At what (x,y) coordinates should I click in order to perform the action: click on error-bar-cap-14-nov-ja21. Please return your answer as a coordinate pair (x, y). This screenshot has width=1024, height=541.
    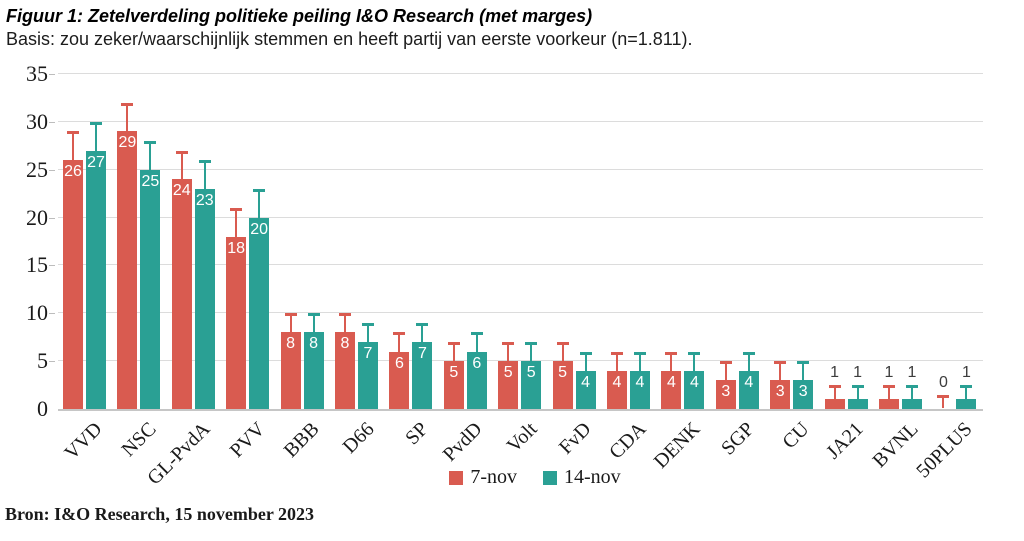
    Looking at the image, I should click on (857, 387).